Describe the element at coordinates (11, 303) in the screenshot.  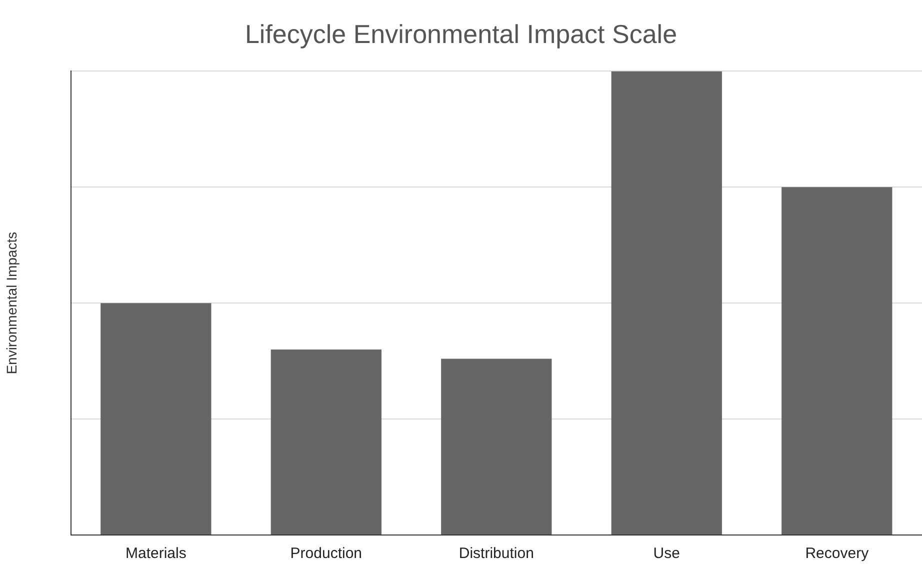
I see `y-axis-title: Environmental Impacts` at that location.